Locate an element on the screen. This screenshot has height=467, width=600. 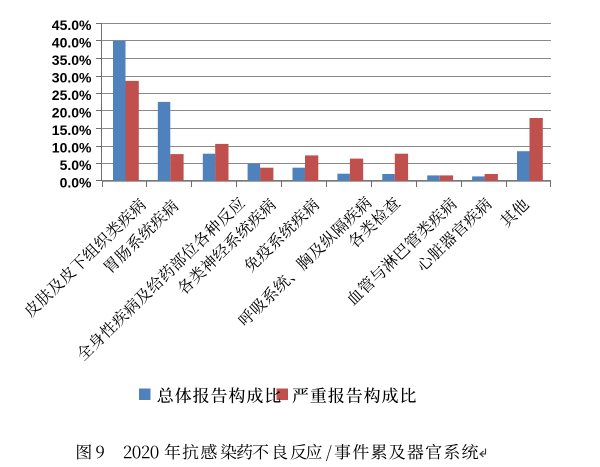
svg-text: 40.0% is located at coordinates (72, 42).